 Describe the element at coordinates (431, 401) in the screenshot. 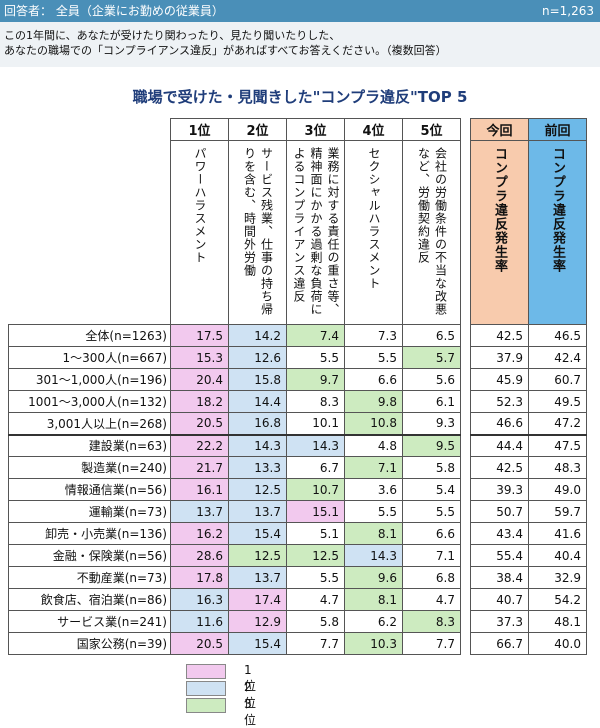

I see `value-cell: 6.1` at that location.